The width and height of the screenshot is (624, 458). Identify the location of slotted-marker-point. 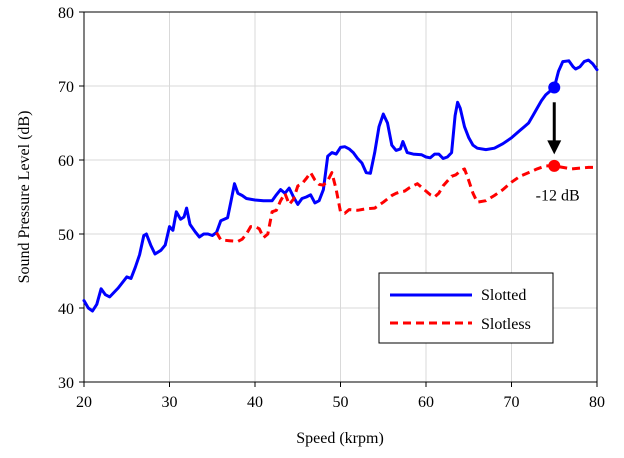
(554, 87).